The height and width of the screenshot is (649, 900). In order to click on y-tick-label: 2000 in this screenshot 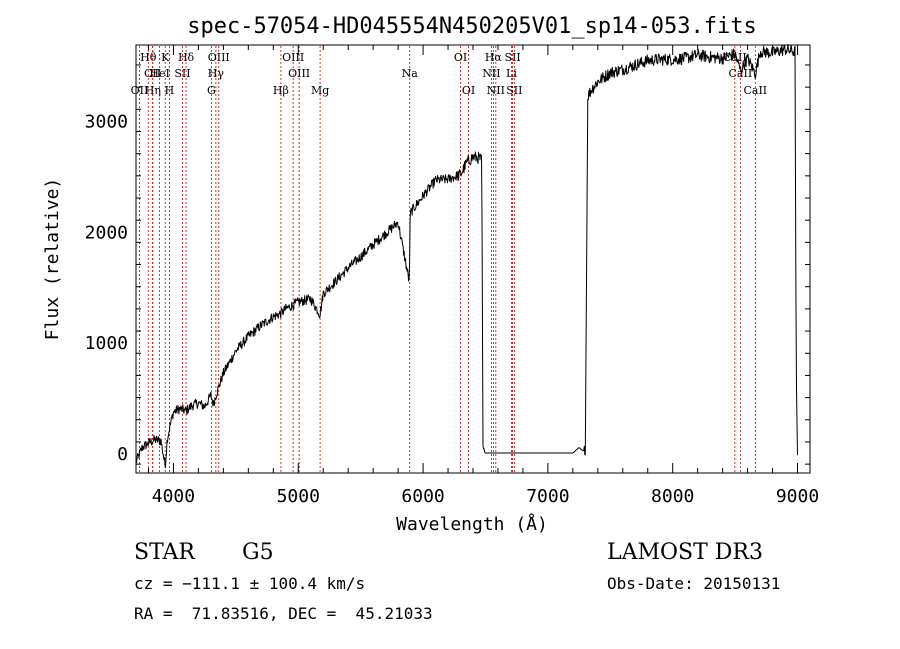, I will do `click(106, 232)`.